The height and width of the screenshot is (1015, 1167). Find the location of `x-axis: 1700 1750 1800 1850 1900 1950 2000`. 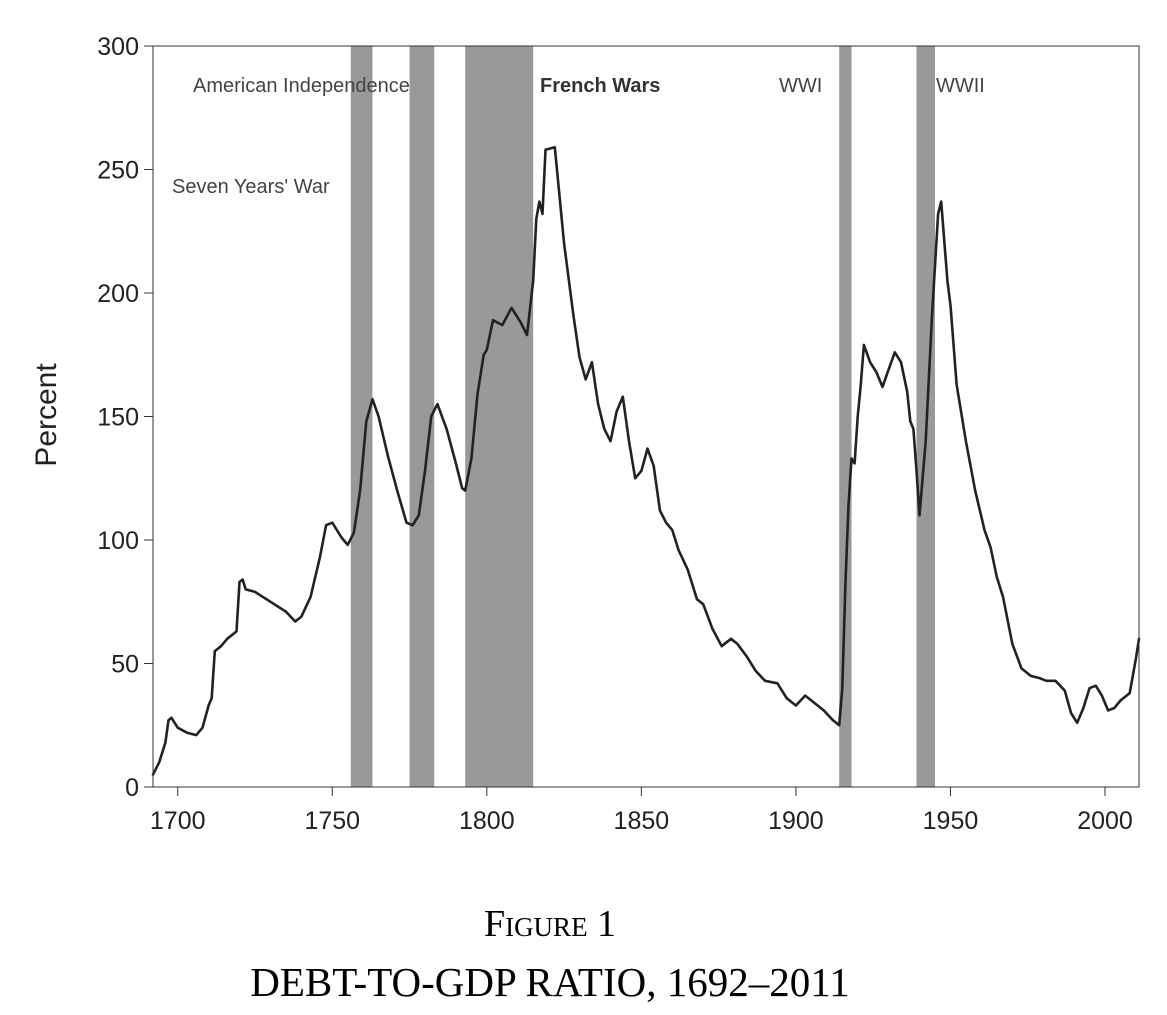

x-axis: 1700 1750 1800 1850 1900 1950 2000 is located at coordinates (641, 811).